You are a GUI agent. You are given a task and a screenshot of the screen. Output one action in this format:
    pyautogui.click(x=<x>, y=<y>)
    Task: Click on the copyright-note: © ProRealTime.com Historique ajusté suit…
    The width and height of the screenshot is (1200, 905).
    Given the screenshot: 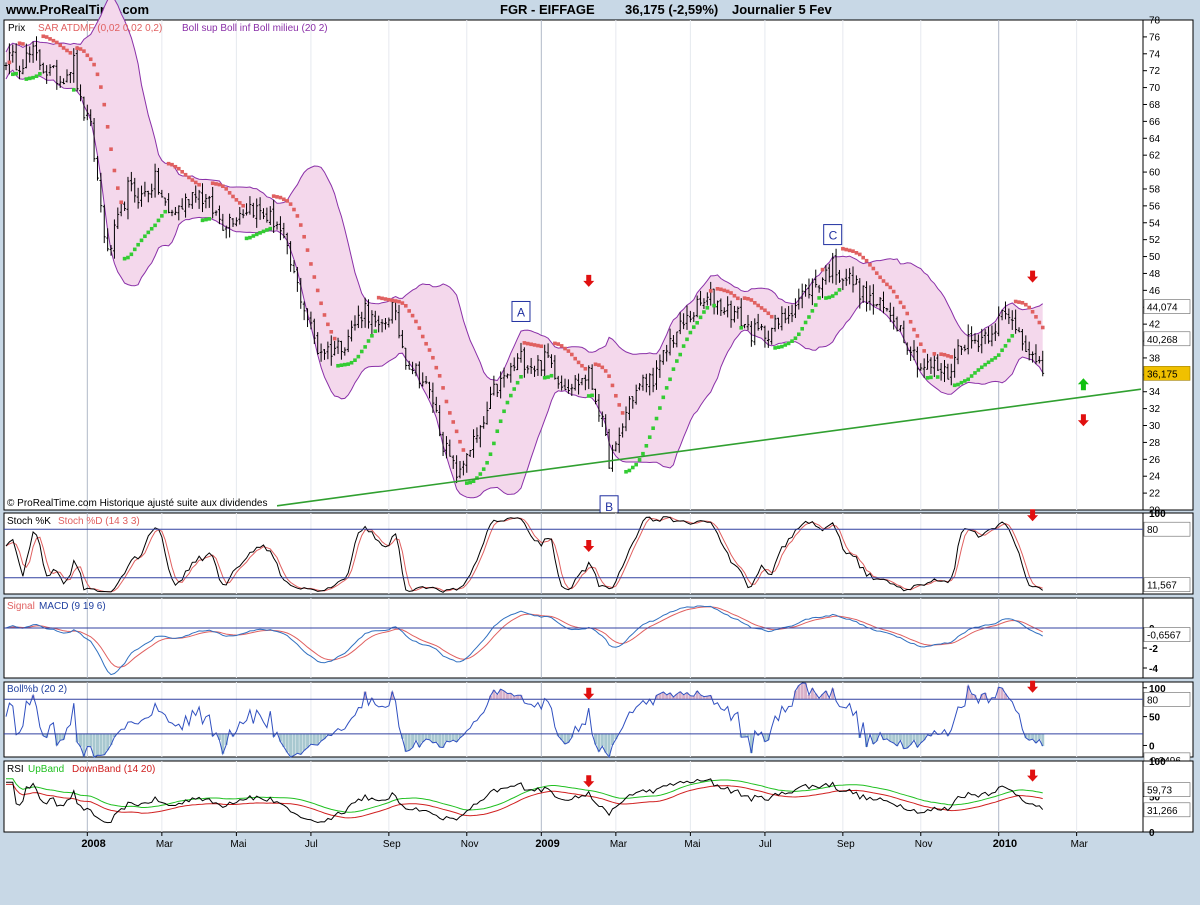 What is the action you would take?
    pyautogui.click(x=137, y=503)
    